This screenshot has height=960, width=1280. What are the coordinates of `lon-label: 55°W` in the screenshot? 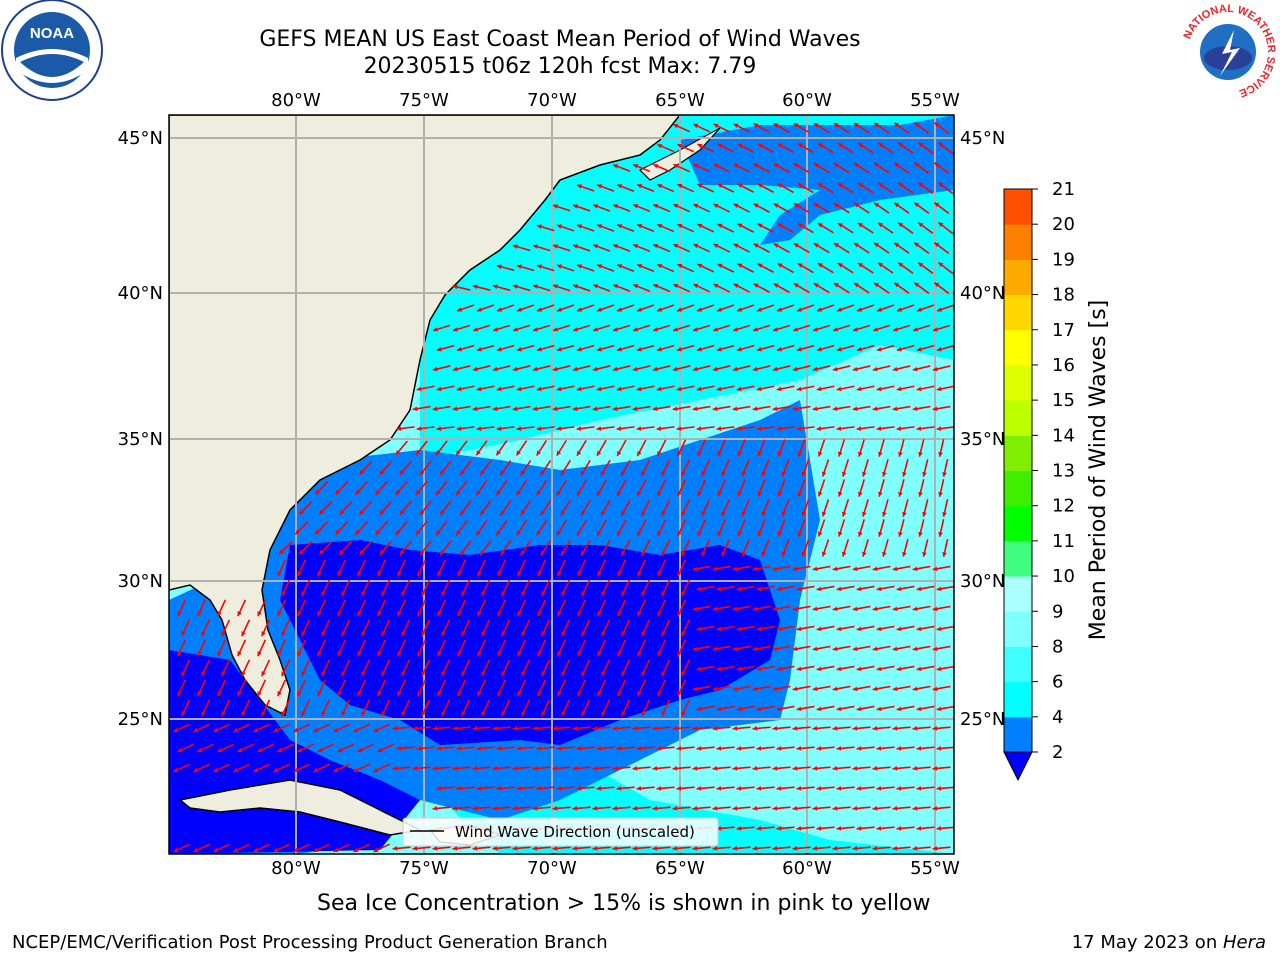 It's located at (935, 100).